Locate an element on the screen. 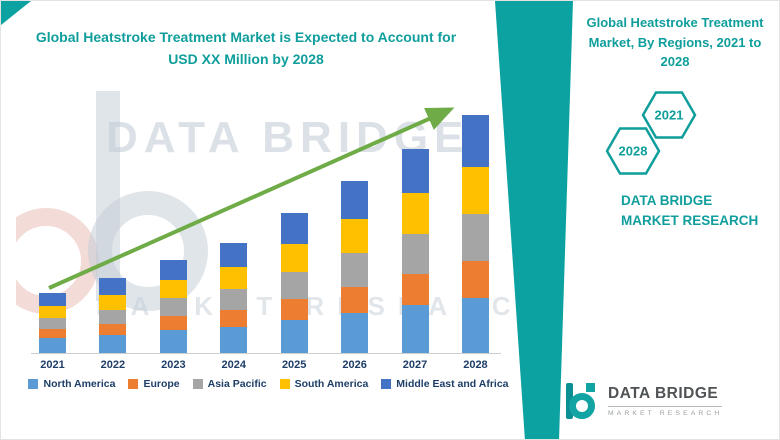 This screenshot has width=780, height=440. x-axis-label: 2022 is located at coordinates (113, 365).